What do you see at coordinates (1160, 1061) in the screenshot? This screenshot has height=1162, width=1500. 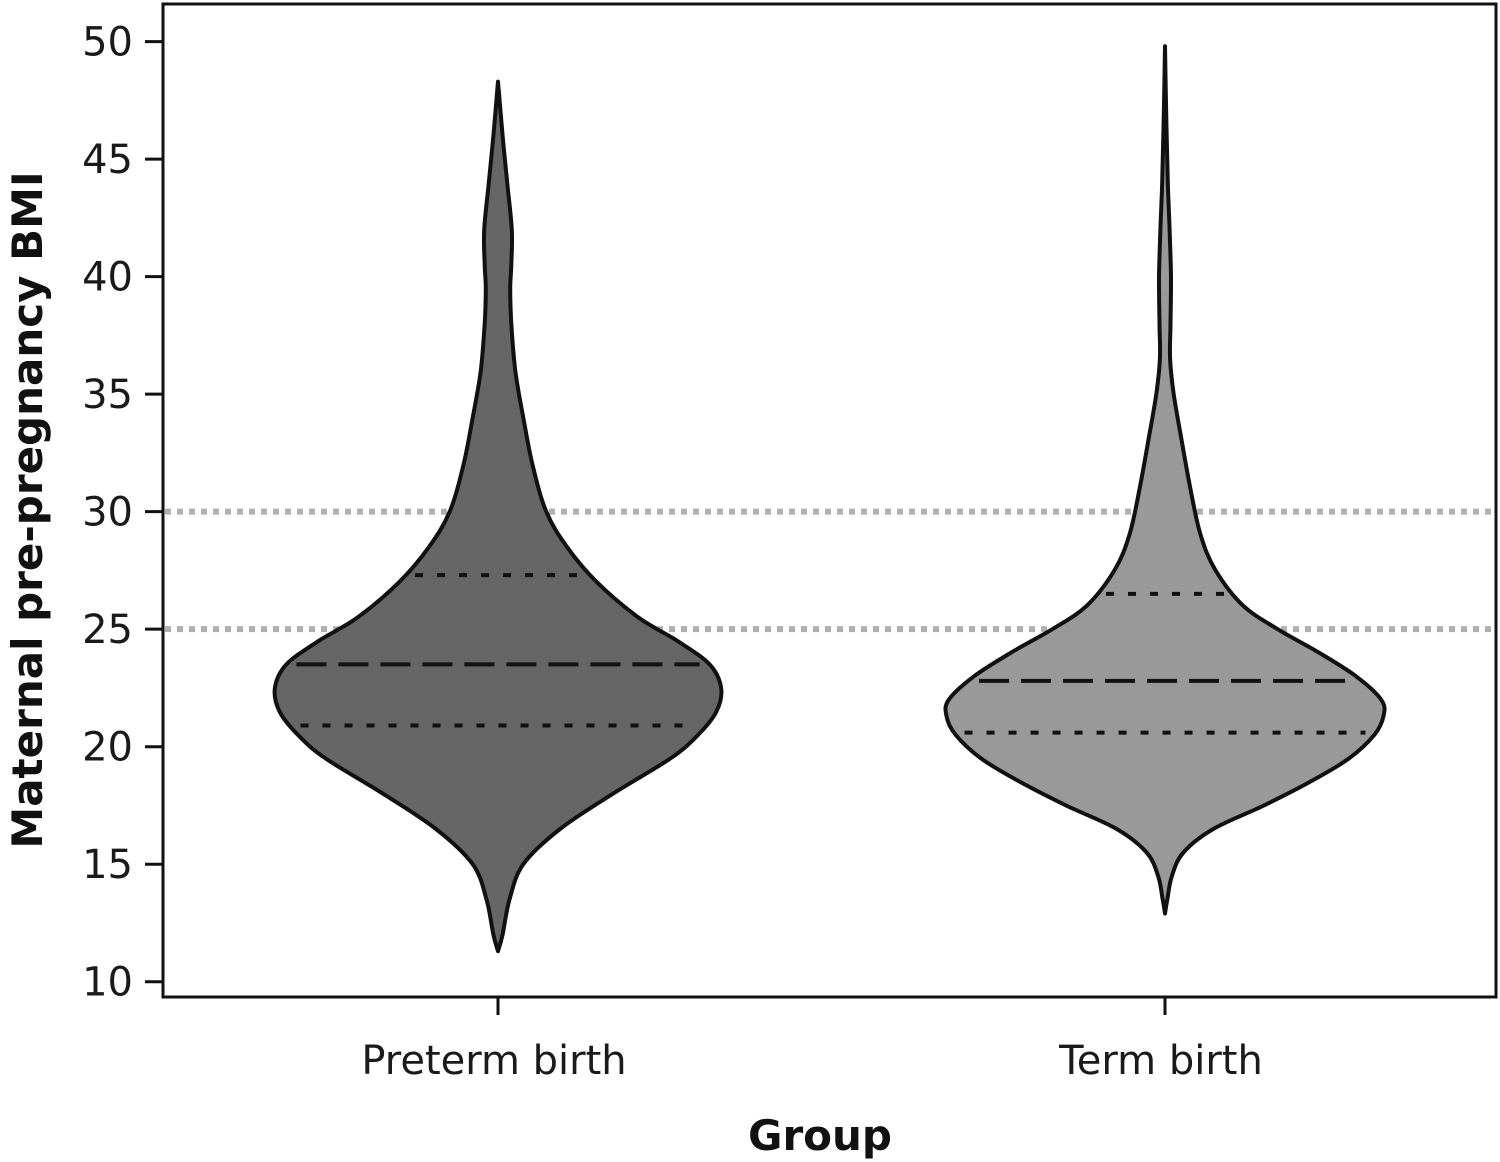 I see `x-tick-label-term-birth: Term birth` at bounding box center [1160, 1061].